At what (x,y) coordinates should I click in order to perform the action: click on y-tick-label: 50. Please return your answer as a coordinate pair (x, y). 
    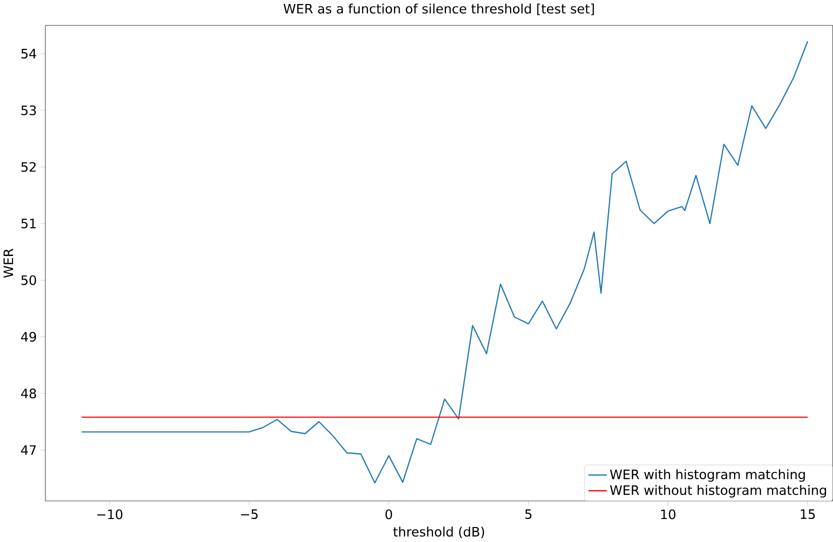
    Looking at the image, I should click on (28, 280).